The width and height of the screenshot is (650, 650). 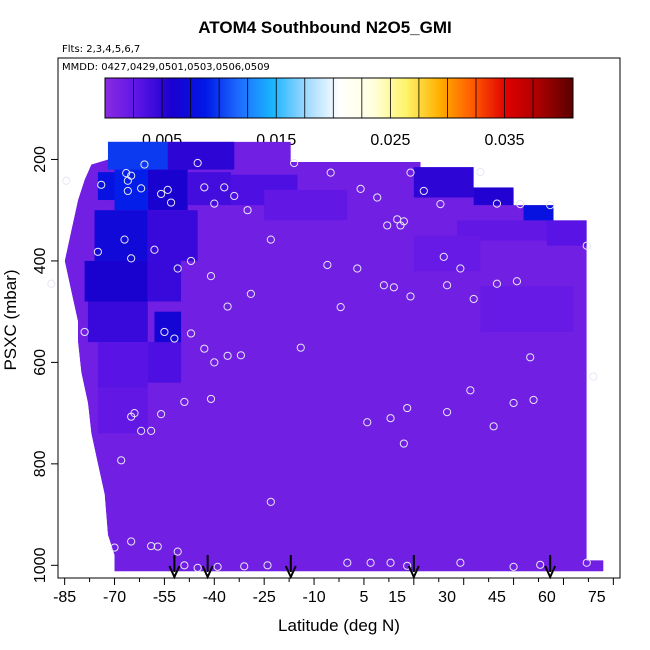 What do you see at coordinates (339, 625) in the screenshot?
I see `x-axis-label: Latitude (deg N)` at bounding box center [339, 625].